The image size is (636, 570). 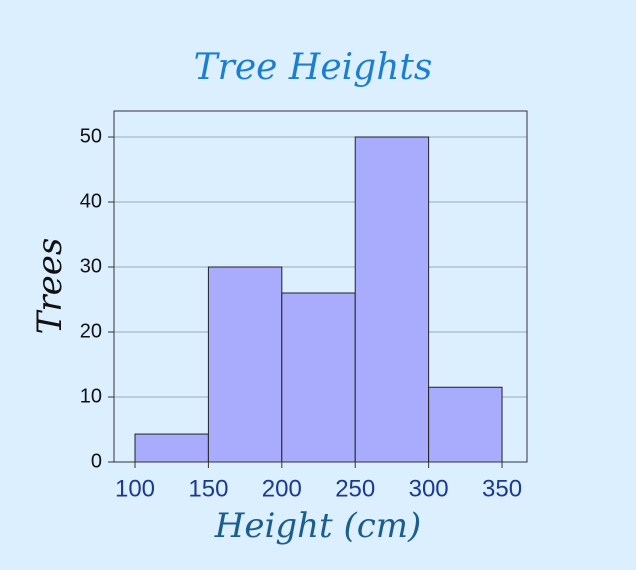 What do you see at coordinates (50, 286) in the screenshot?
I see `y-axis-label: Trees` at bounding box center [50, 286].